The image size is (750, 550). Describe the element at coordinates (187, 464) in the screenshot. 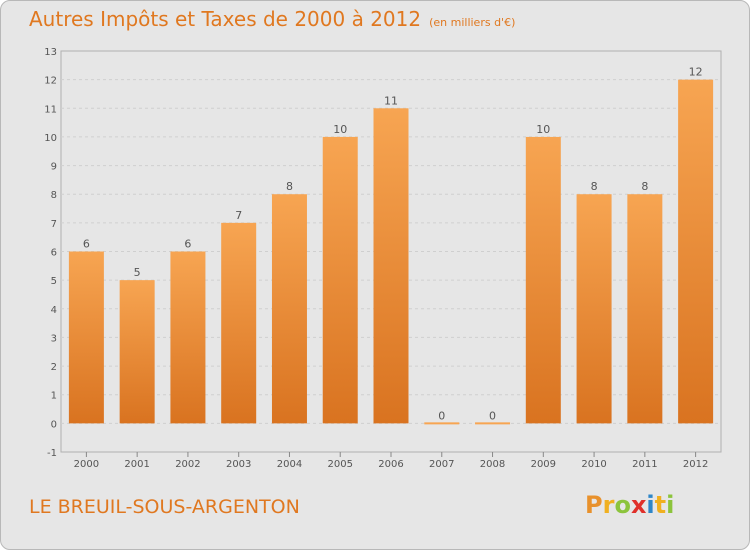

I see `x-tick-label: 2002` at that location.